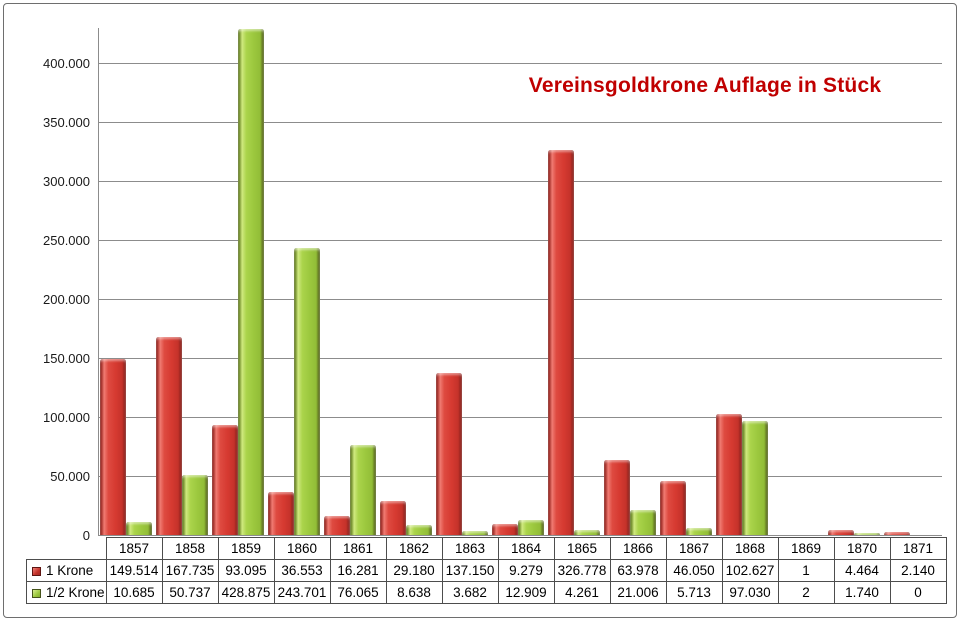 The image size is (960, 621). Describe the element at coordinates (67, 549) in the screenshot. I see `table-corner` at that location.